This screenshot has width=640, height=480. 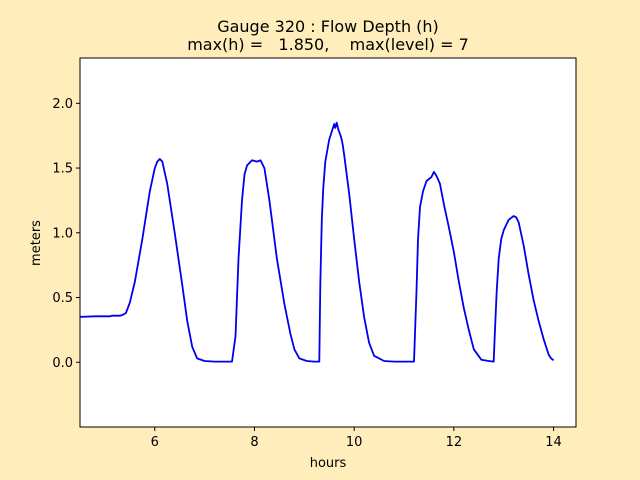 I want to click on x-tick-label: 12, so click(x=454, y=442).